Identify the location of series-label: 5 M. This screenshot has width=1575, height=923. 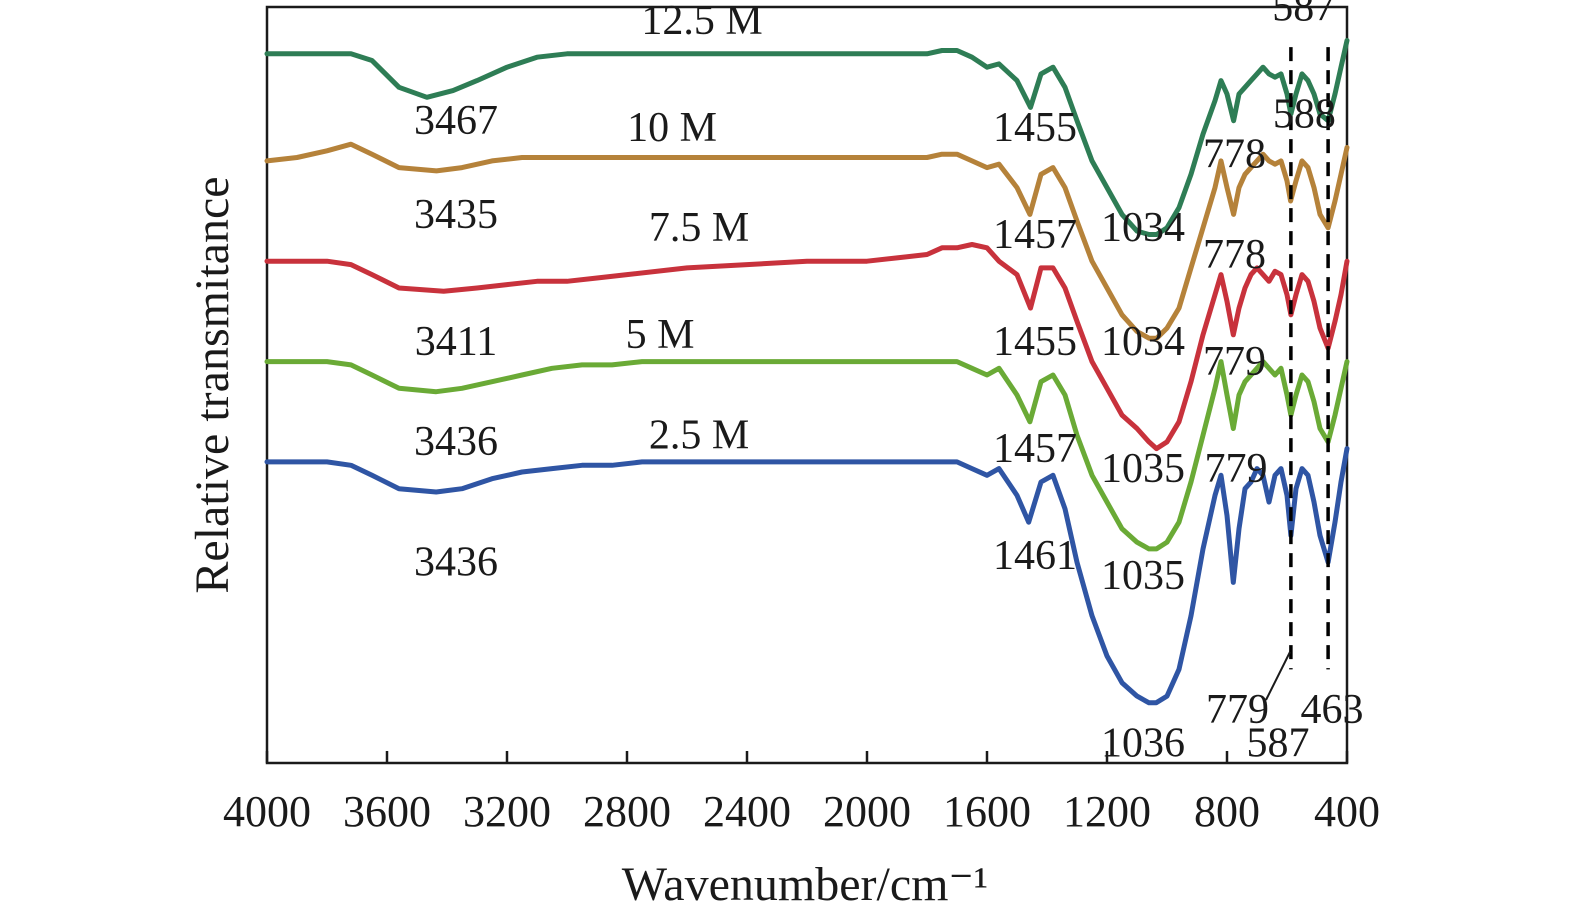
(660, 335).